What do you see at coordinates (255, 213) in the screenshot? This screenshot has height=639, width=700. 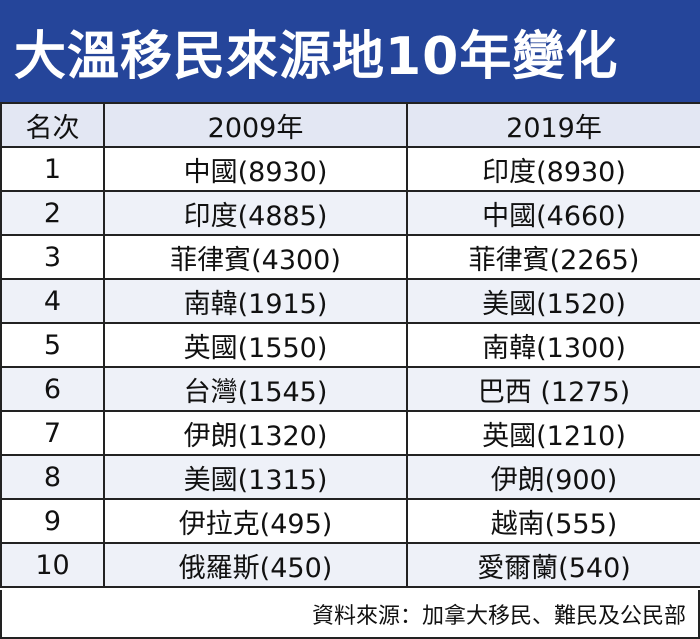 I see `cell-2009: 印度(4885)` at bounding box center [255, 213].